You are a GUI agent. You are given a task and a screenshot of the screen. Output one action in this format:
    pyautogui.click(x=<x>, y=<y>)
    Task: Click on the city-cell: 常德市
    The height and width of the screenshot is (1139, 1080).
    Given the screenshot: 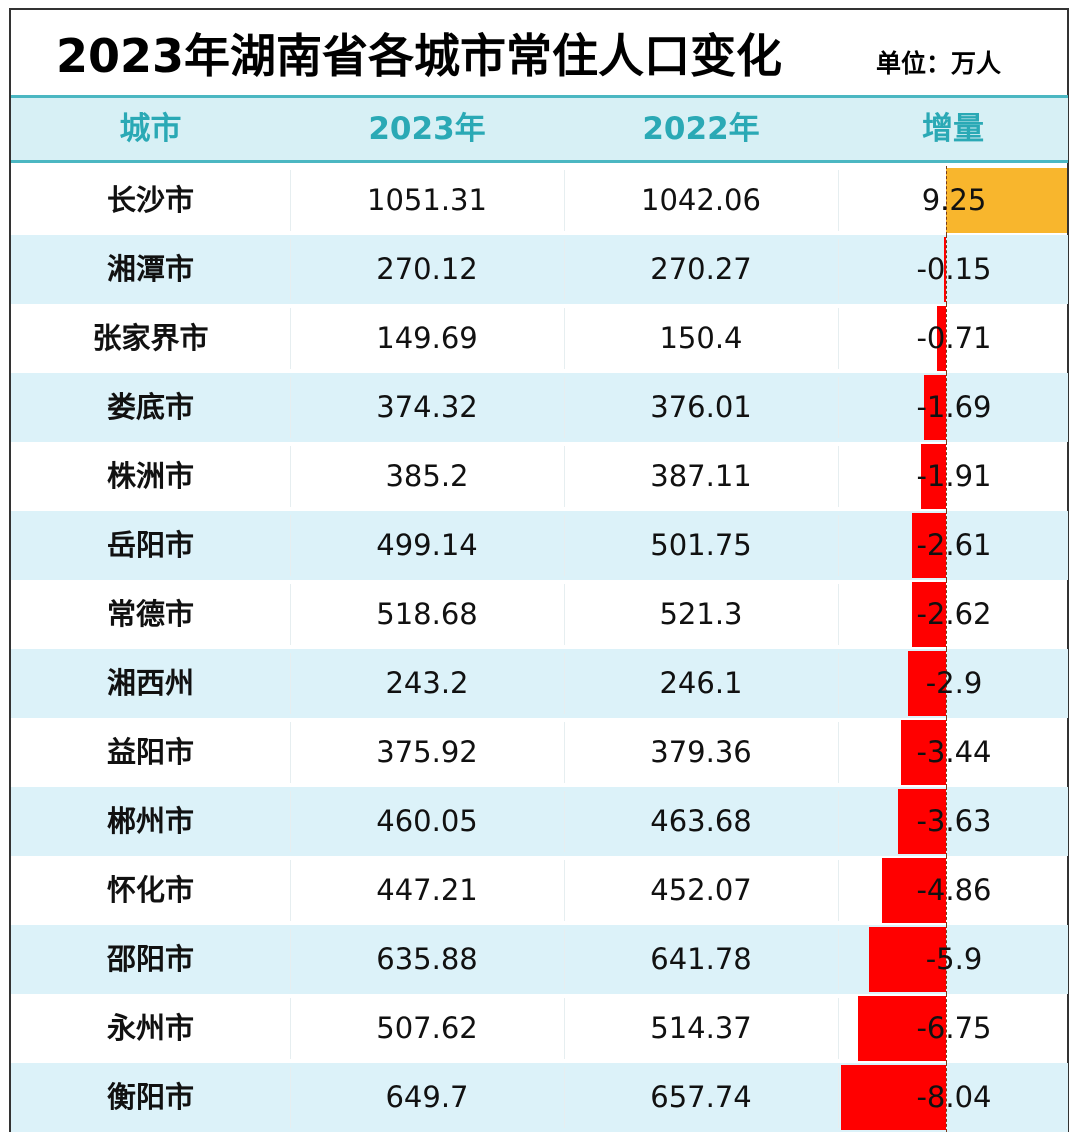 What is the action you would take?
    pyautogui.click(x=150, y=614)
    